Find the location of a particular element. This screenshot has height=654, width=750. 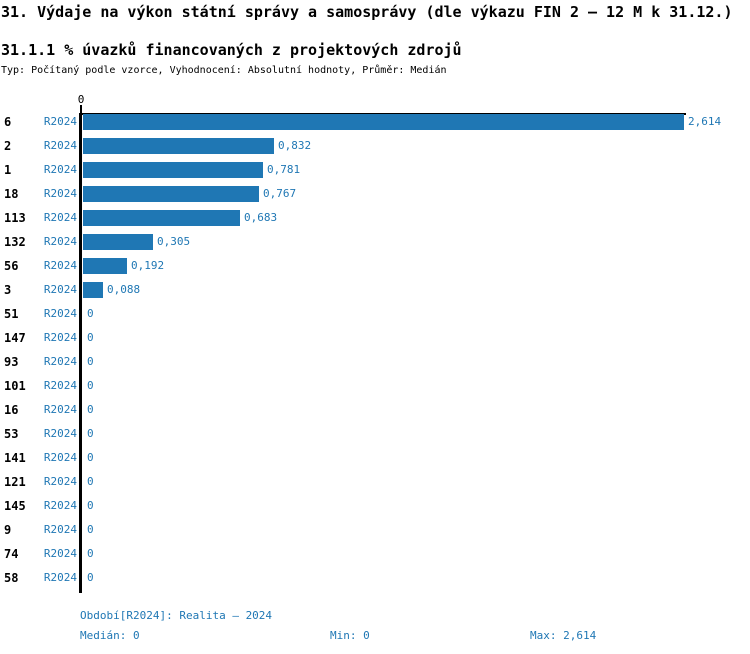

chart-row: 18 R2024 0,767 is located at coordinates (375, 194).